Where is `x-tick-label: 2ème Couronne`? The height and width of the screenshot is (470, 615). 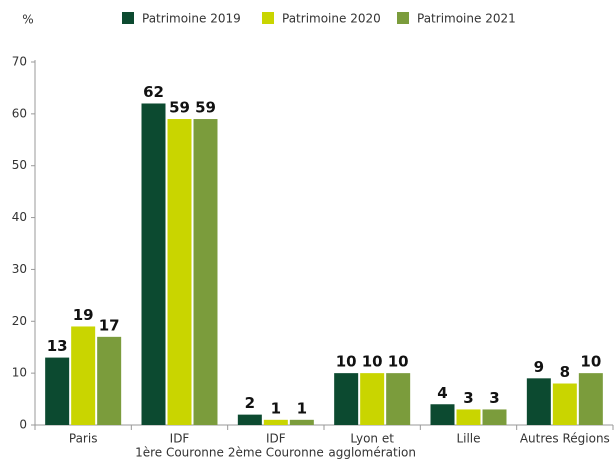
x-tick-label: 2ème Couronne is located at coordinates (276, 453).